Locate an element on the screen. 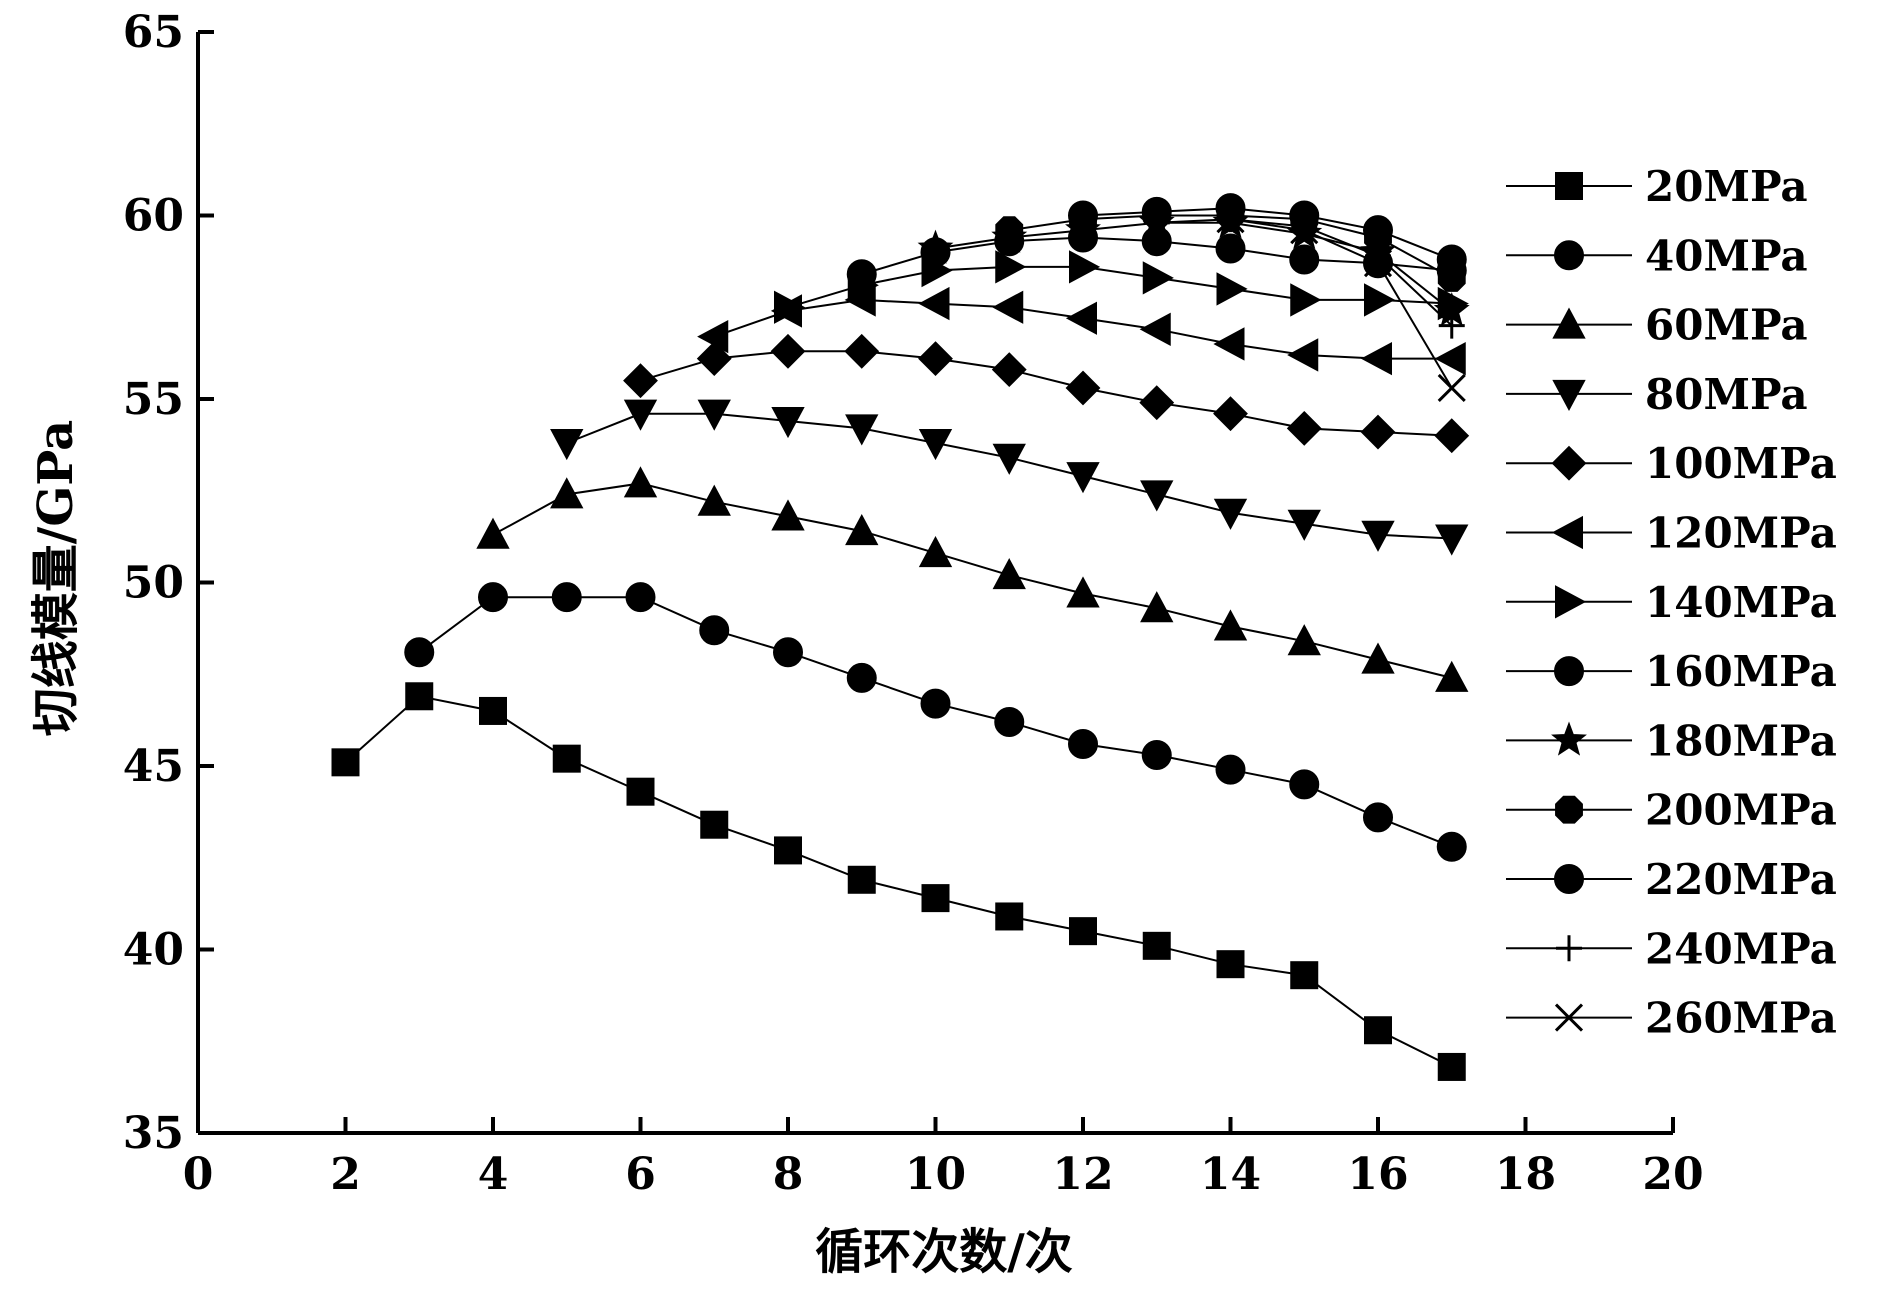 The width and height of the screenshot is (1890, 1292). y-tick-label: 35 is located at coordinates (153, 1133).